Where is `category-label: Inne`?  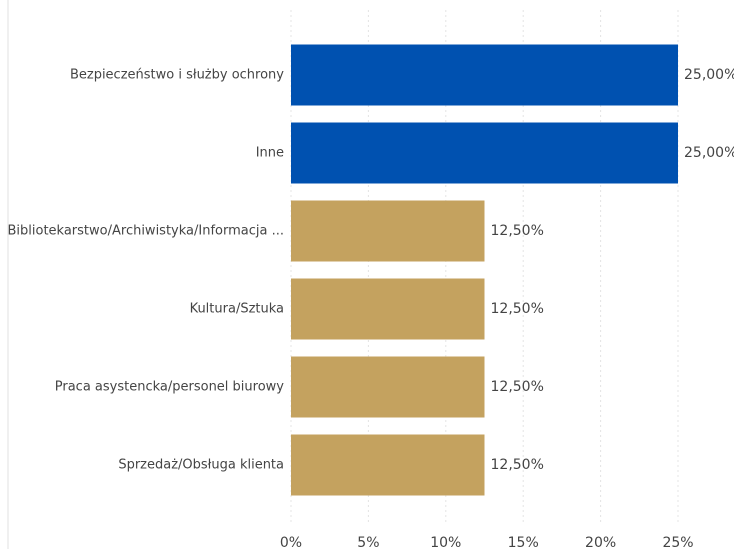
category-label: Inne is located at coordinates (270, 153).